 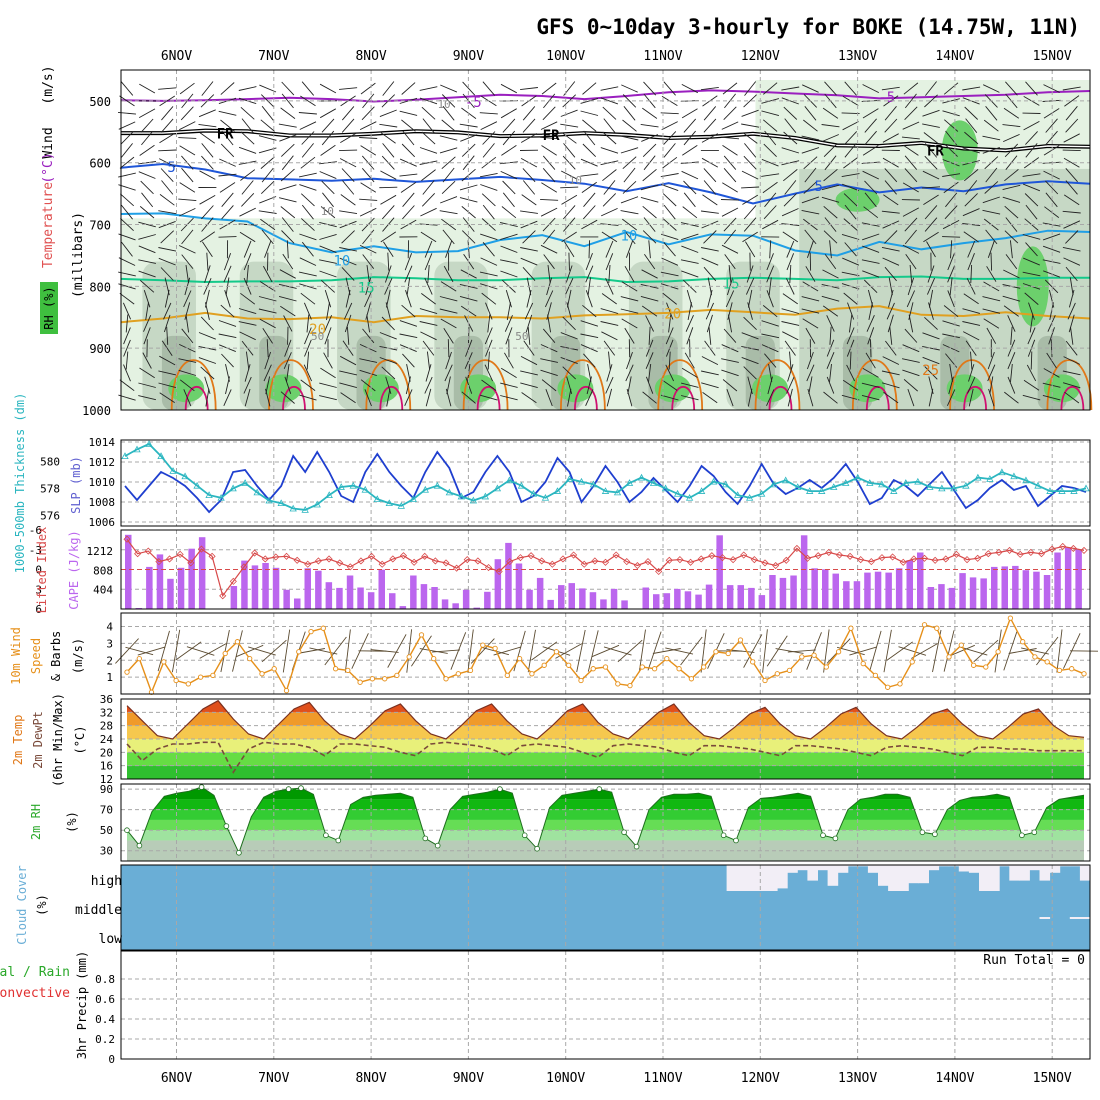 I want to click on lifted-index-line, so click(x=605, y=568).